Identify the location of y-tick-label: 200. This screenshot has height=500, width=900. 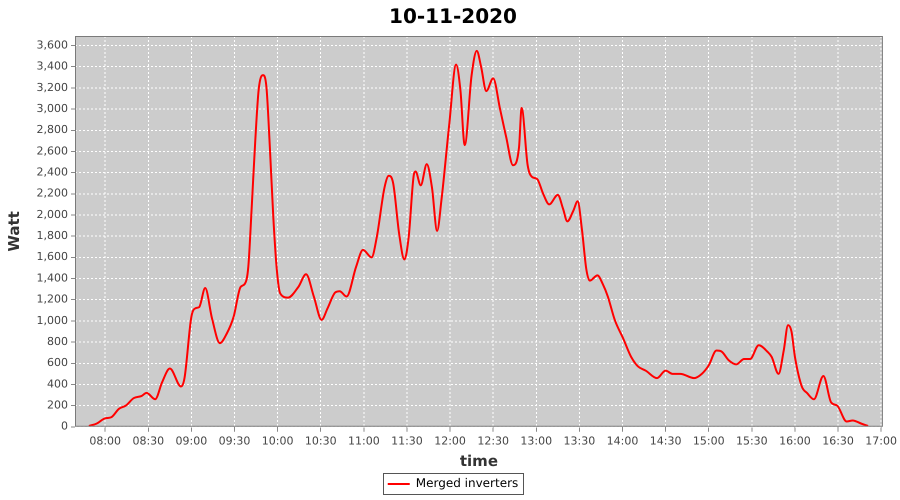
(57, 405).